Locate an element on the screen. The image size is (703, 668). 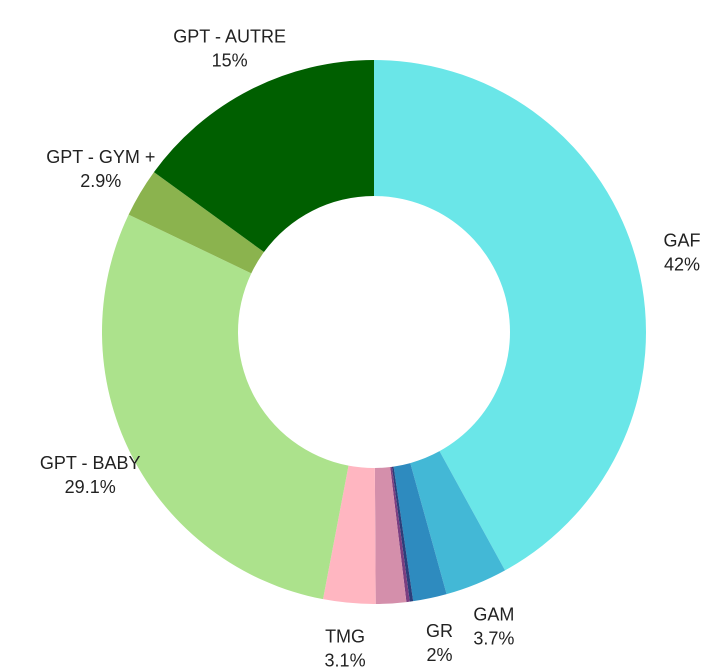
slice-label: GAM is located at coordinates (493, 614).